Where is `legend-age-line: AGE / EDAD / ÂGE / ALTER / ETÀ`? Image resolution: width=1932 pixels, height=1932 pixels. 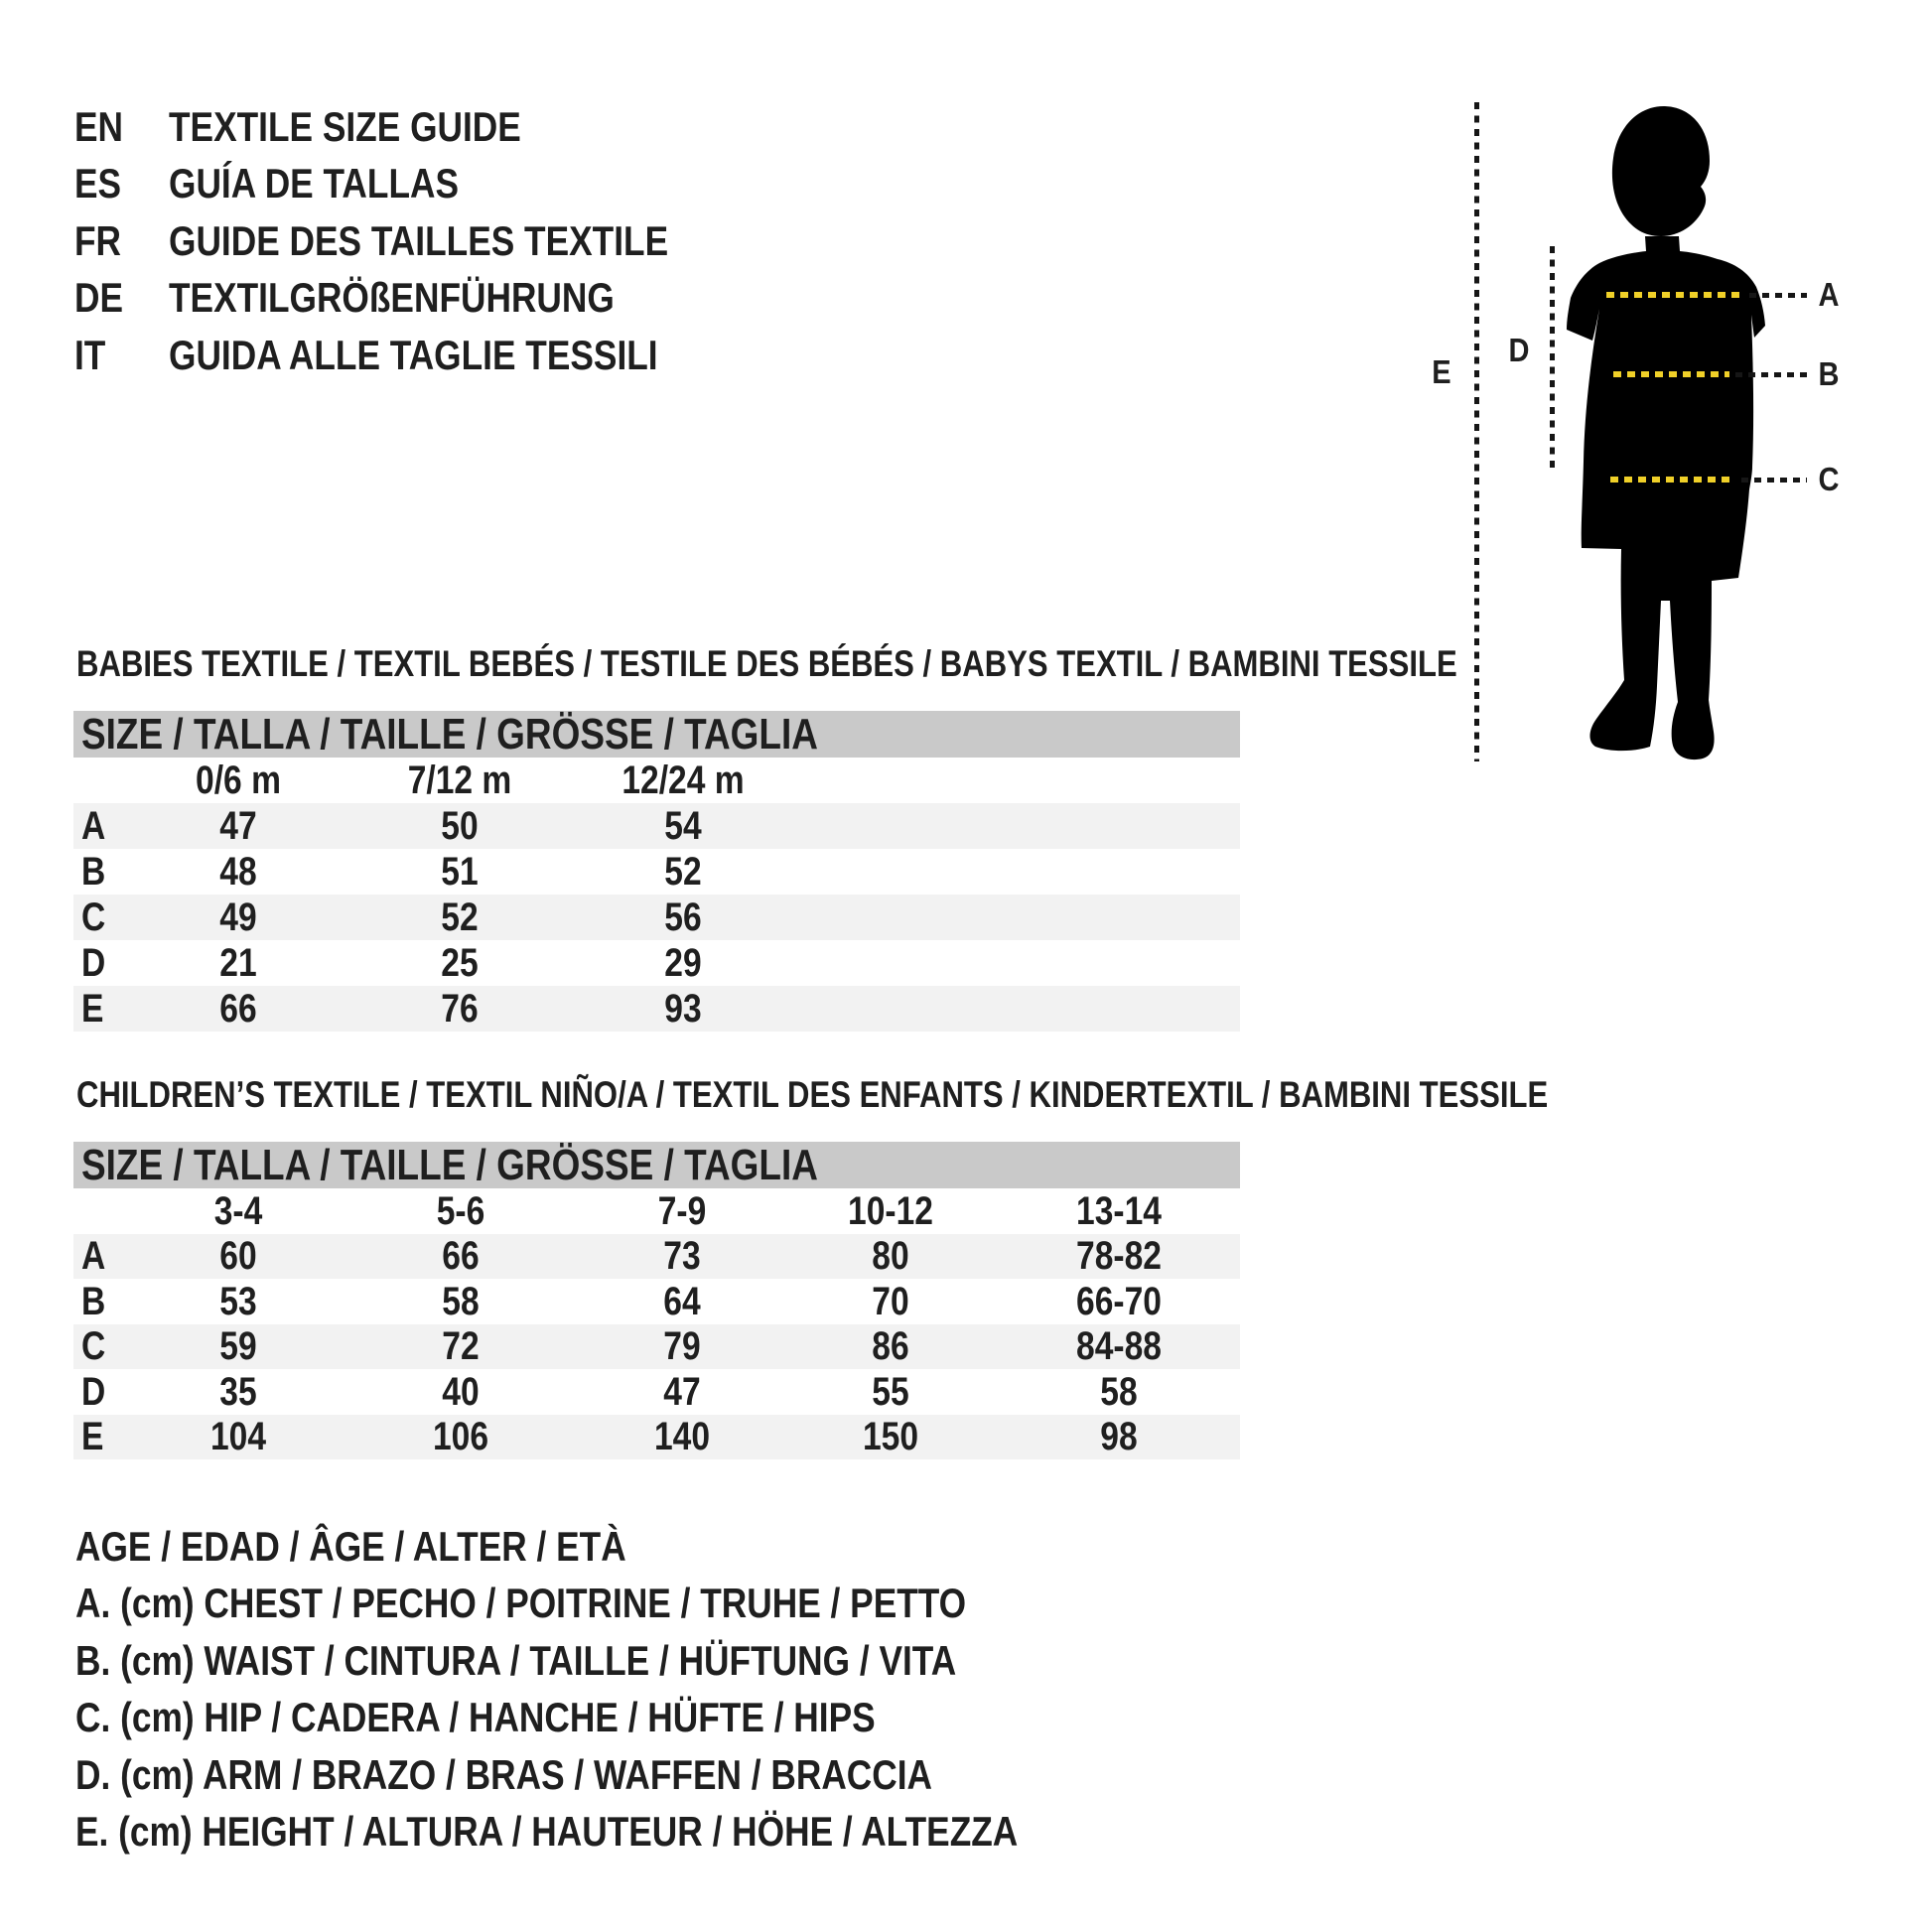 legend-age-line: AGE / EDAD / ÂGE / ALTER / ETÀ is located at coordinates (403, 1547).